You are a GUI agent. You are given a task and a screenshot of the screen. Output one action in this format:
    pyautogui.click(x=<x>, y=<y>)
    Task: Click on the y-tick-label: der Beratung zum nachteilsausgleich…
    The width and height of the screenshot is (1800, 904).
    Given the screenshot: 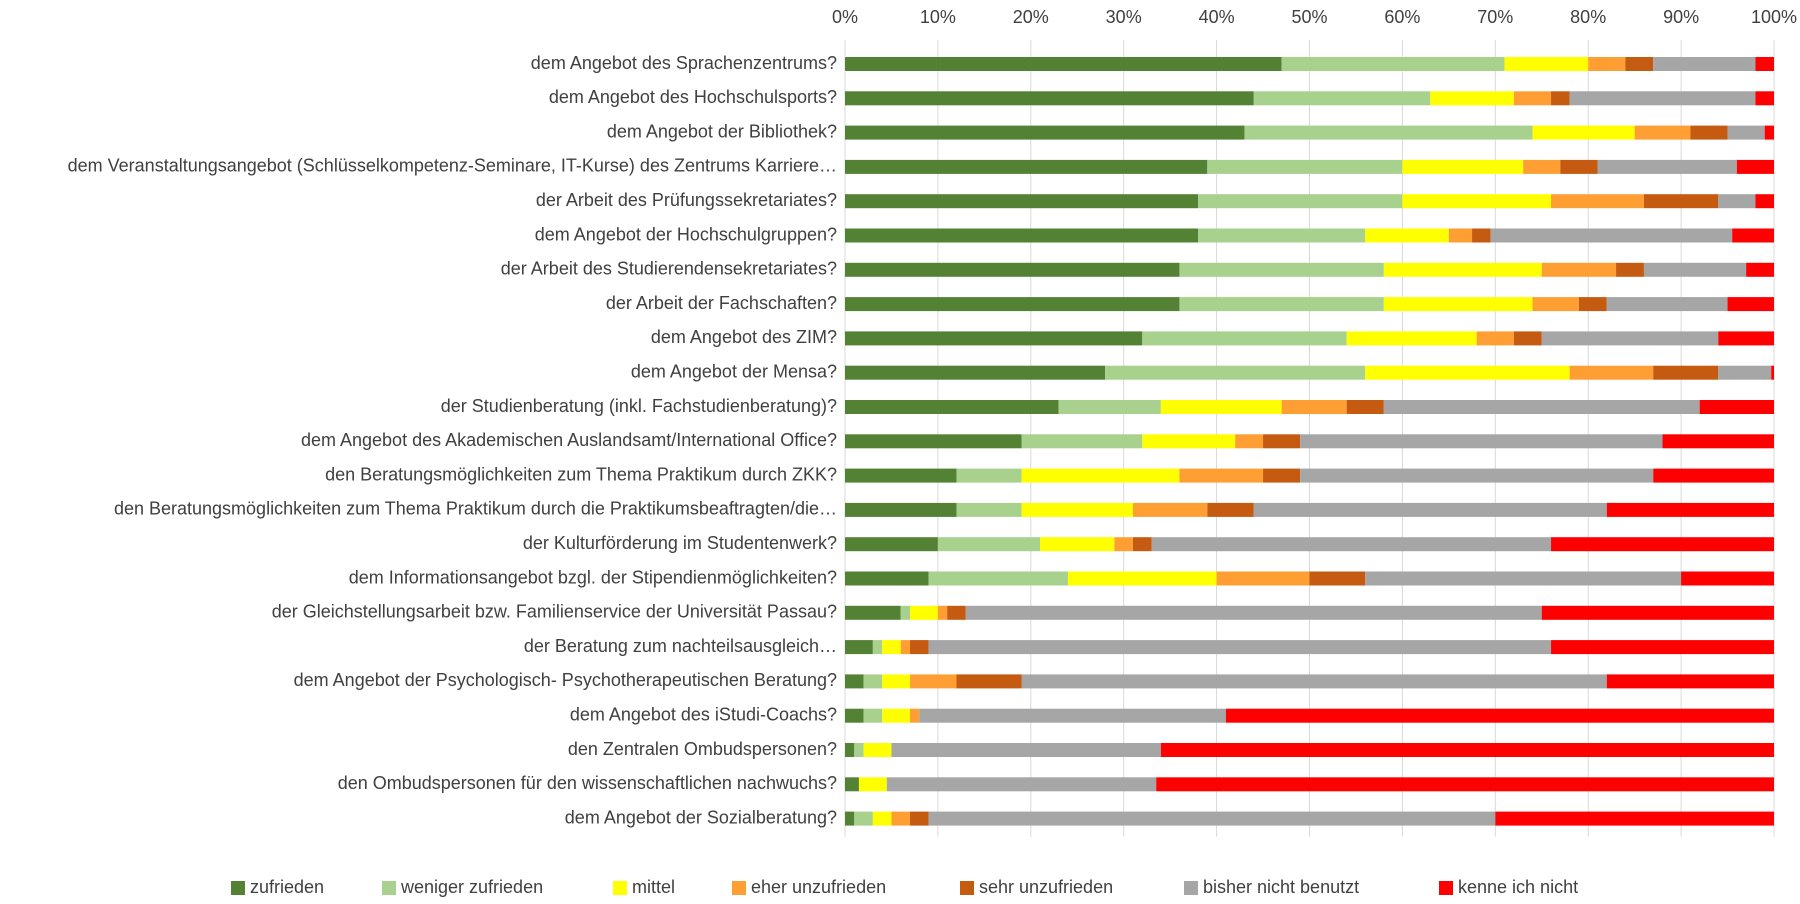 What is the action you would take?
    pyautogui.click(x=680, y=646)
    